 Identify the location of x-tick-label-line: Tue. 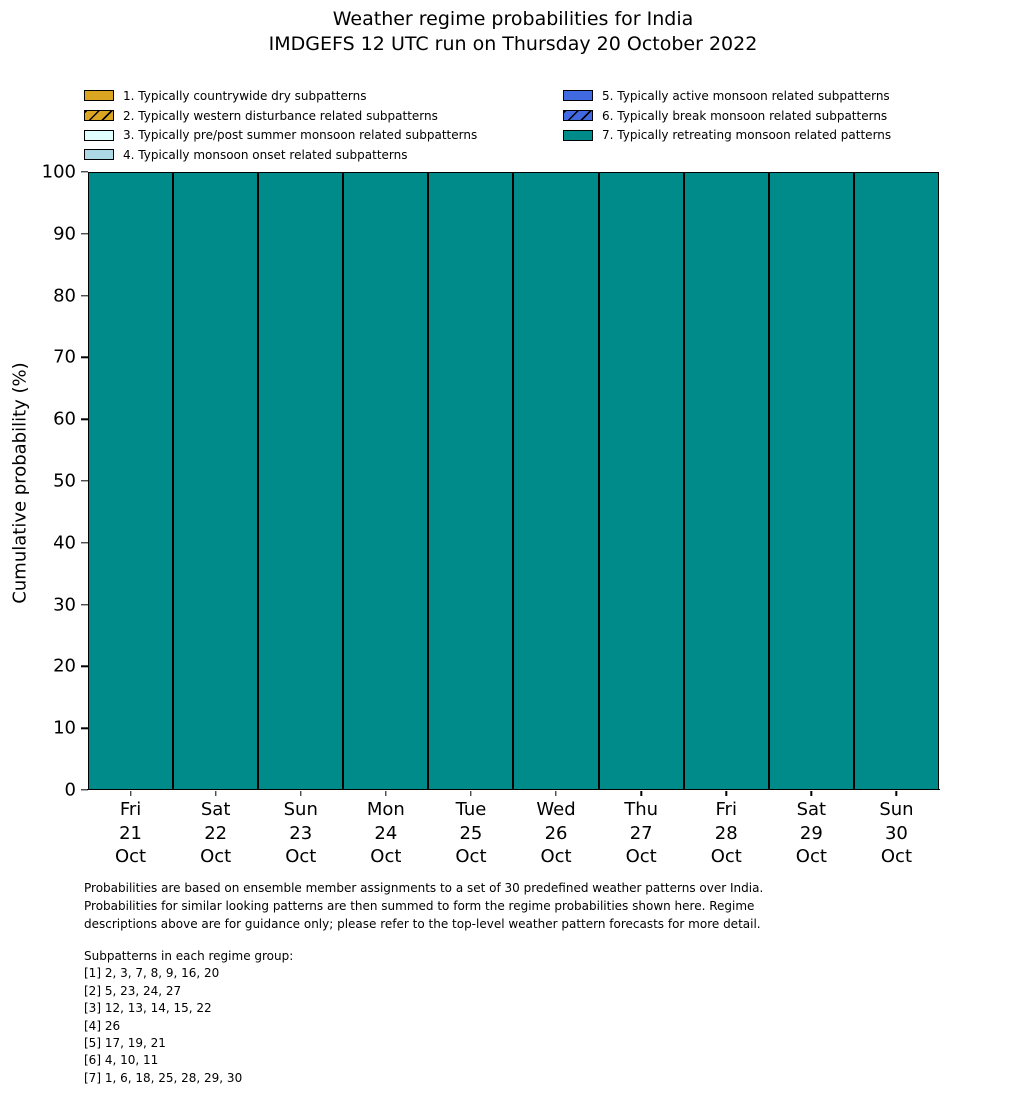
(471, 809).